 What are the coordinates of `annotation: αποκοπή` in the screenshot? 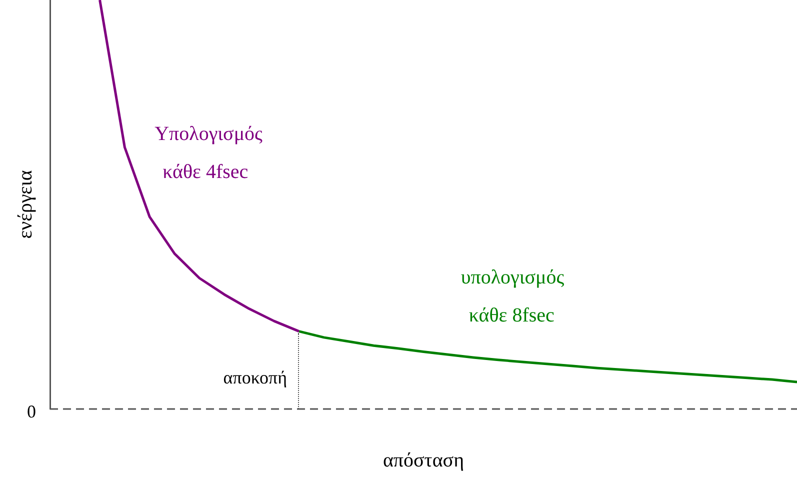 It's located at (255, 378).